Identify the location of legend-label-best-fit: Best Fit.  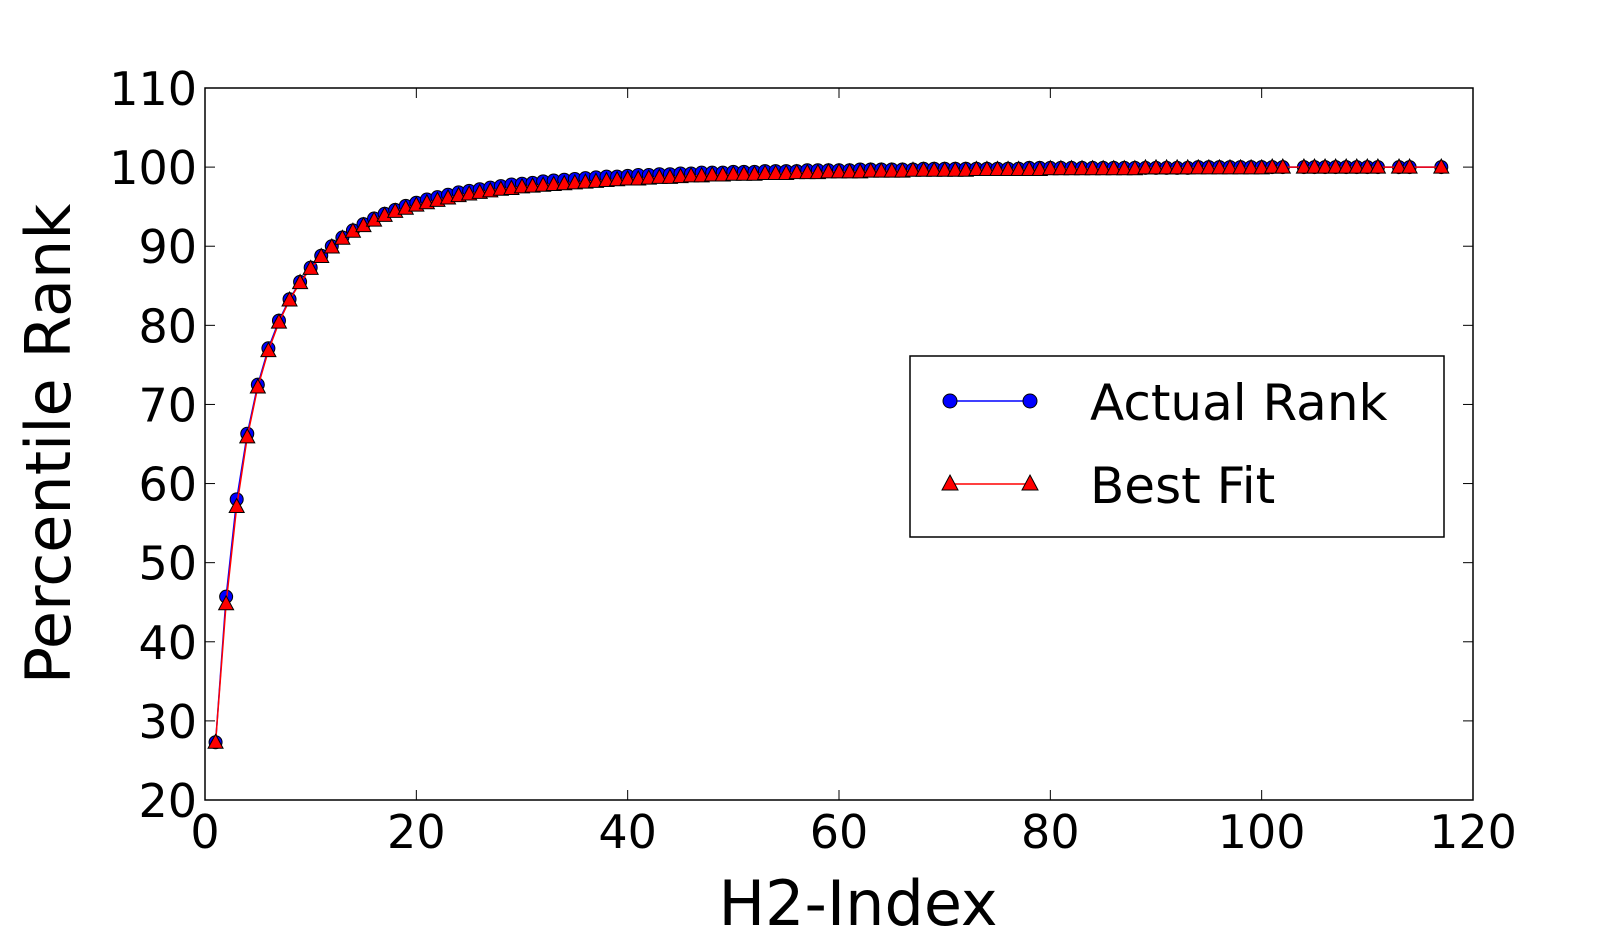
(1182, 486).